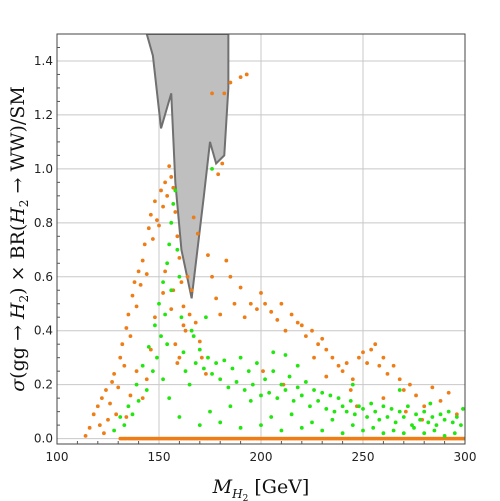 The image size is (500, 501). I want to click on y-tick-label: 0.0, so click(43, 439).